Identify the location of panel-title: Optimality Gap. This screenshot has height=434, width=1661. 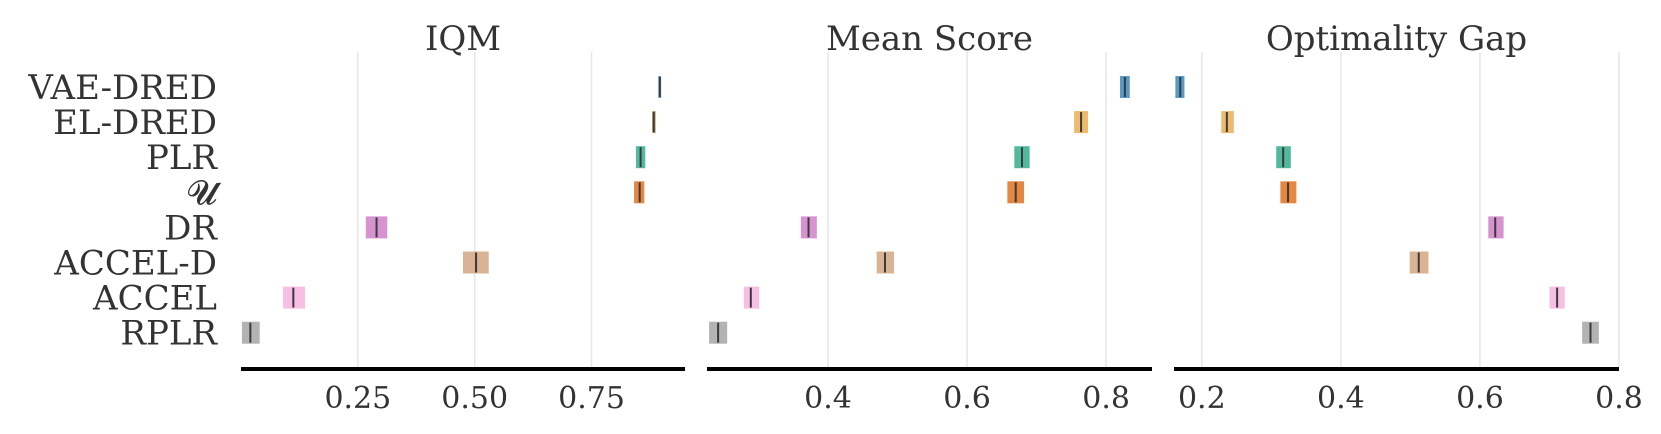
(1396, 39).